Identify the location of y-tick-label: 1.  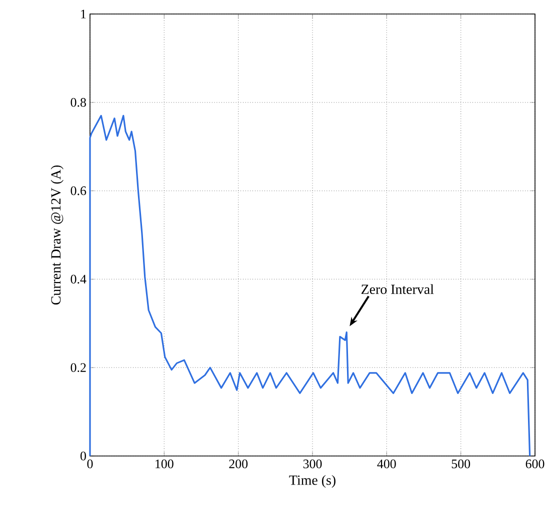
(83, 14).